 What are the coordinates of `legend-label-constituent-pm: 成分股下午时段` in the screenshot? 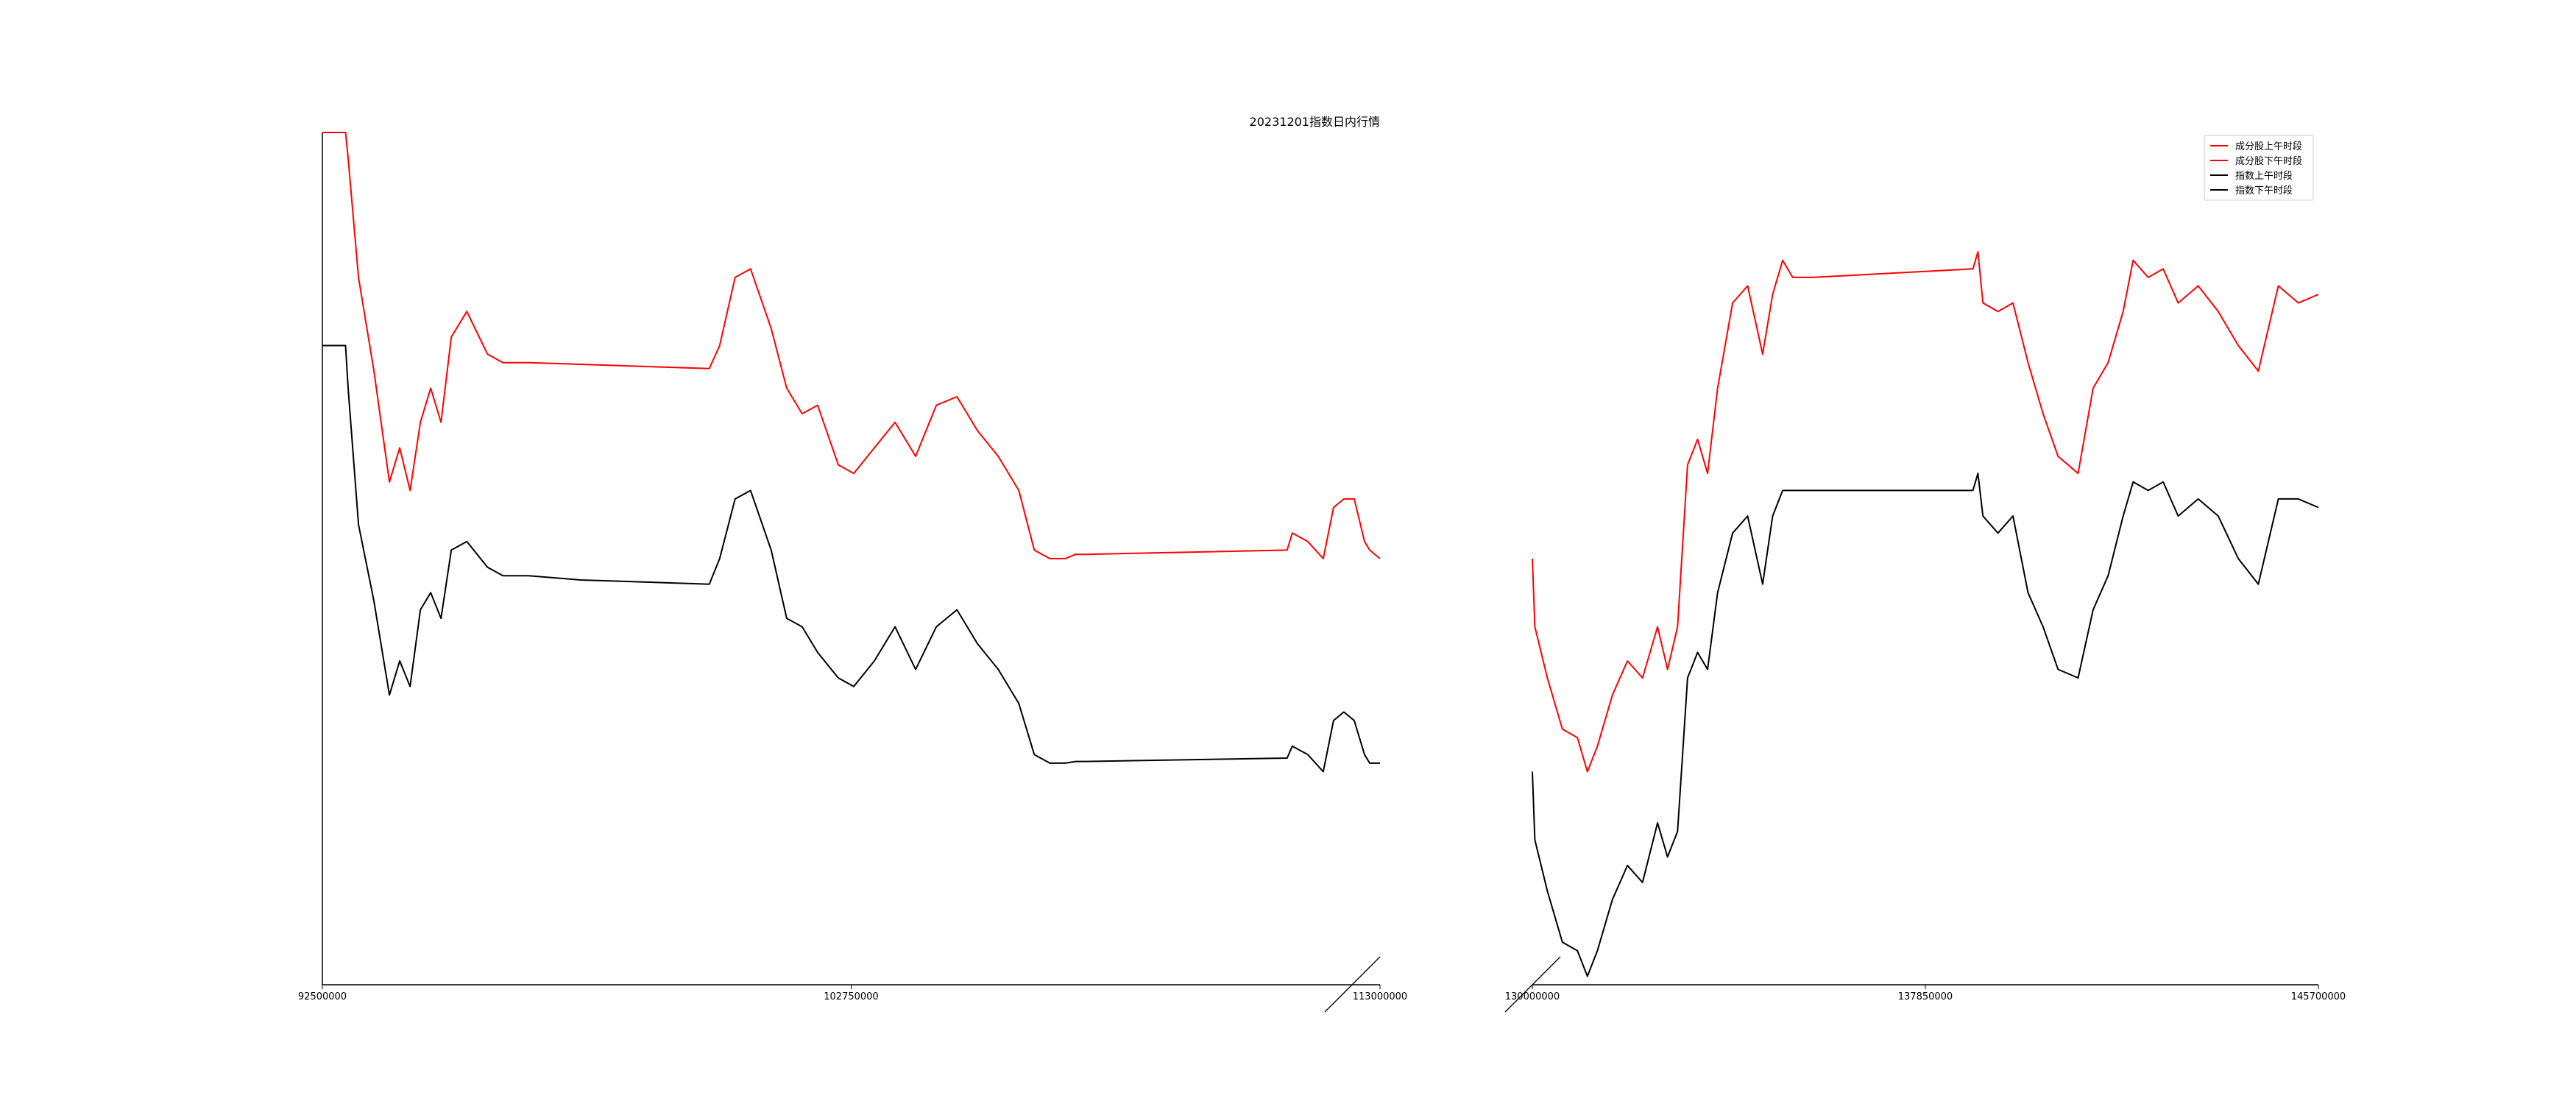 It's located at (2268, 161).